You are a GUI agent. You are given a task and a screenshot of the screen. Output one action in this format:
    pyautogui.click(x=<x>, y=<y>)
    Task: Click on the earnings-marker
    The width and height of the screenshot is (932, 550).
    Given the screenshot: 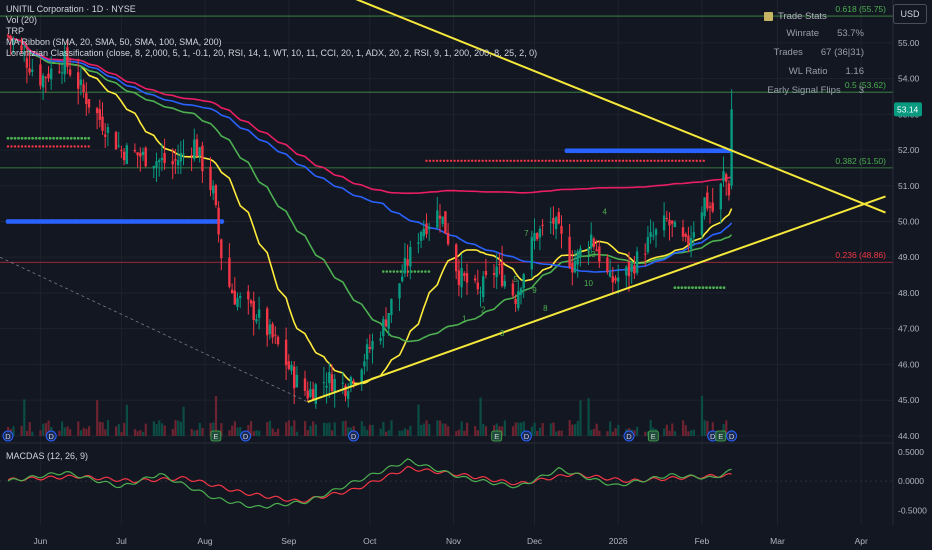 What is the action you would take?
    pyautogui.click(x=721, y=436)
    